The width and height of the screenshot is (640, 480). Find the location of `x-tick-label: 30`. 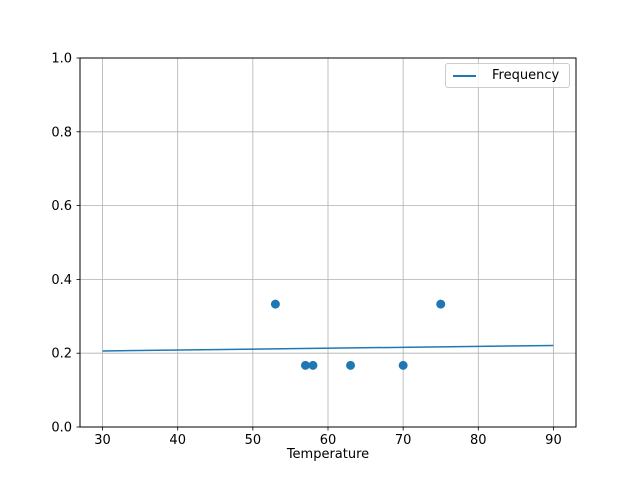

x-tick-label: 30 is located at coordinates (102, 440).